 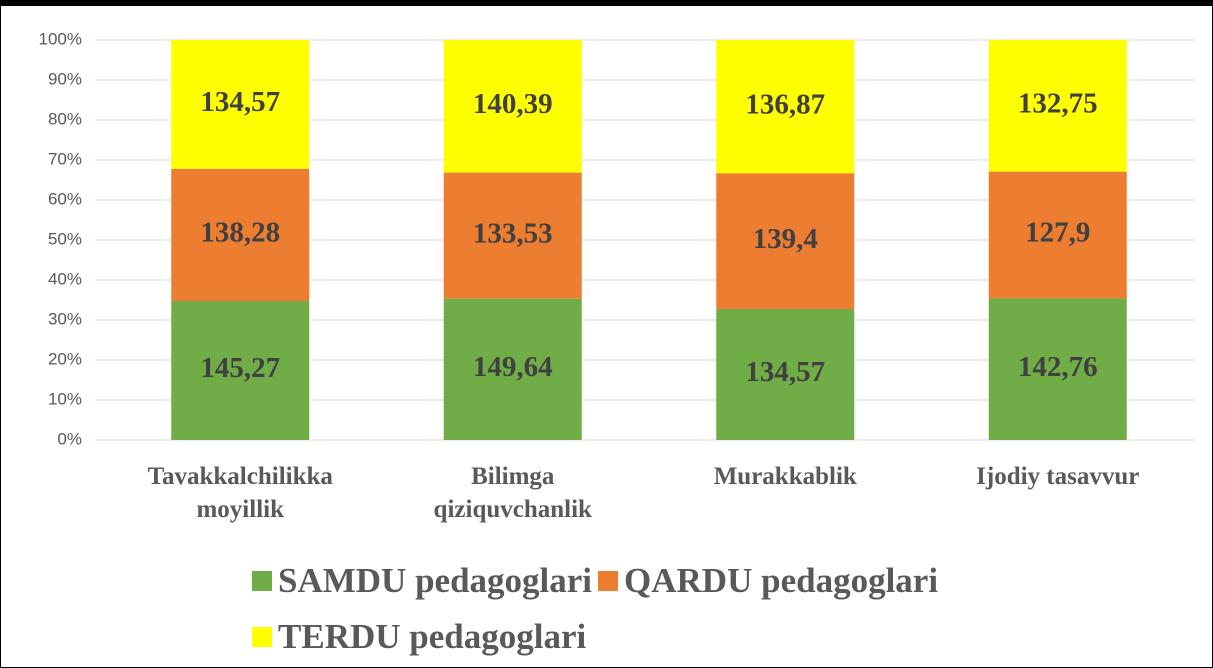 I want to click on value-label: 127,9, so click(x=1057, y=233).